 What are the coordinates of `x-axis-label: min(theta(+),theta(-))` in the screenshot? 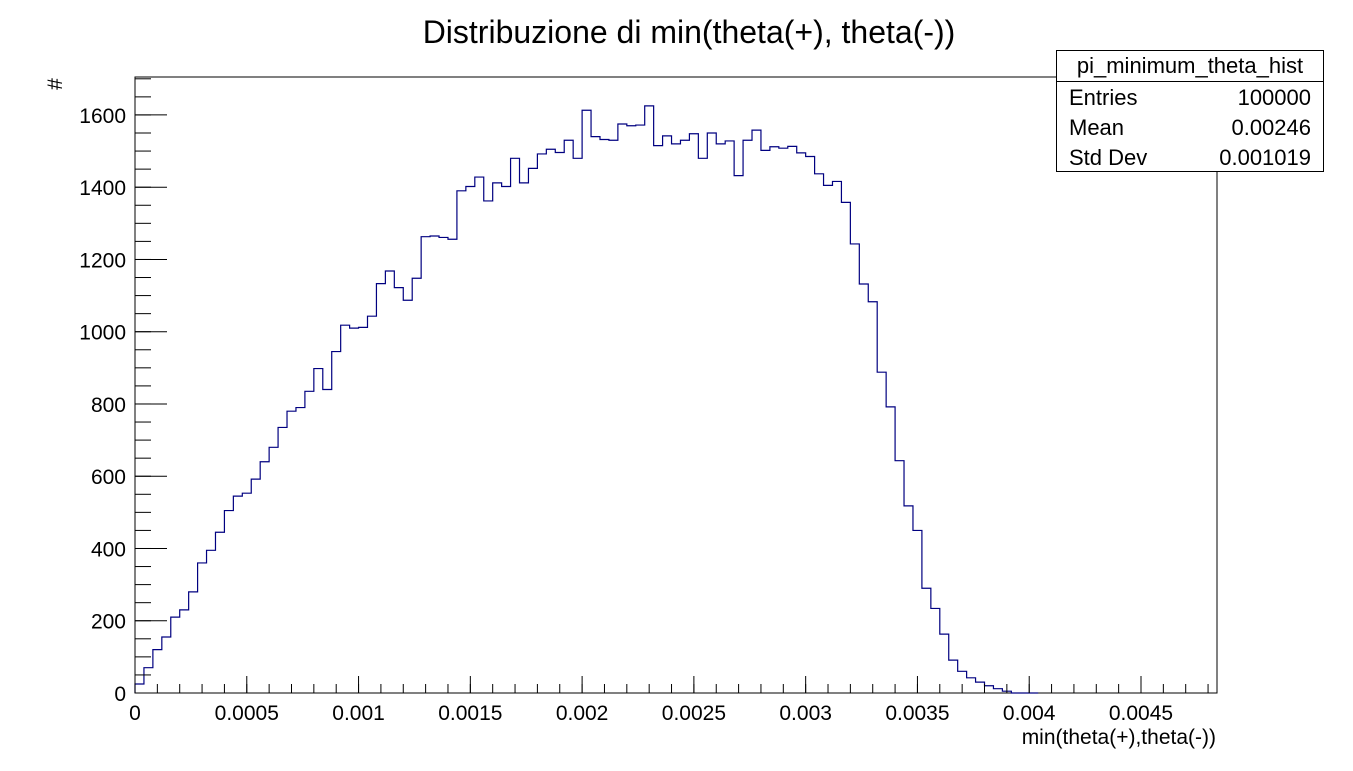 It's located at (1119, 737).